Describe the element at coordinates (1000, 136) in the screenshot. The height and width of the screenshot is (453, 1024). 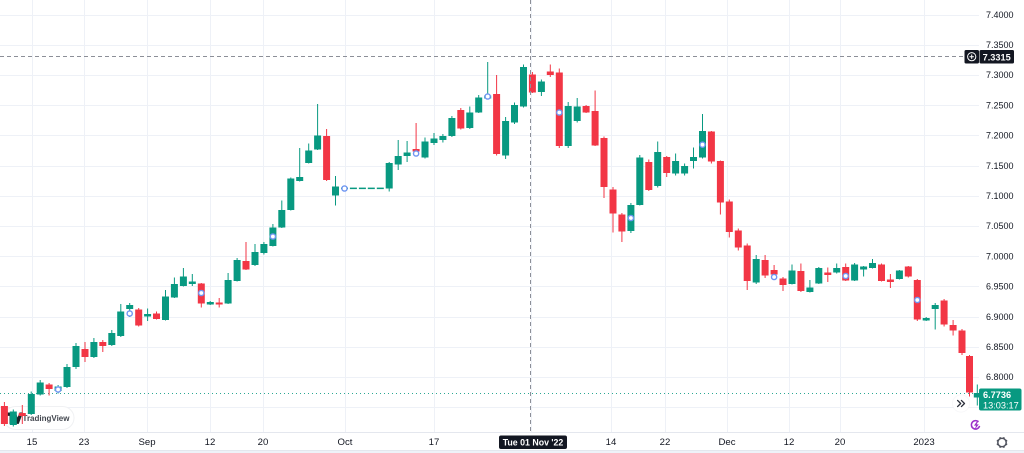
I see `svg-text: 7.2000` at that location.